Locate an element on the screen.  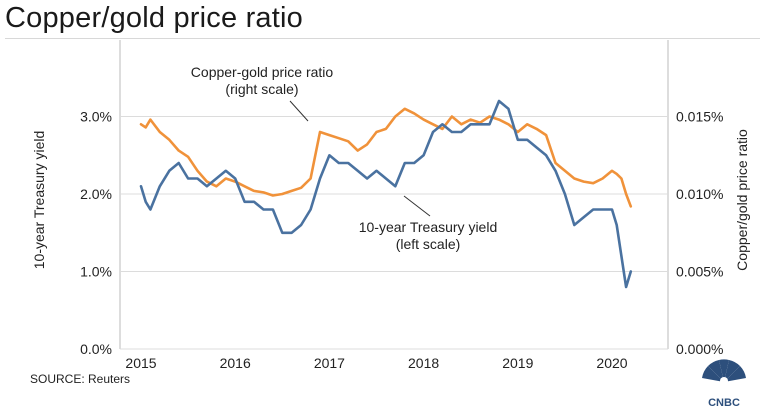
svg-text: CNBC is located at coordinates (724, 403).